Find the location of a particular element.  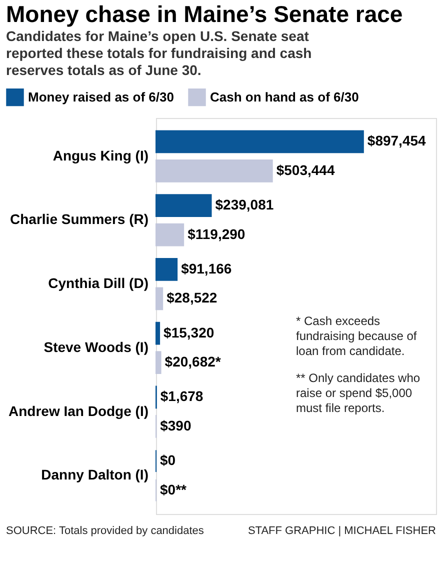

data-label: $119,290 is located at coordinates (217, 234).